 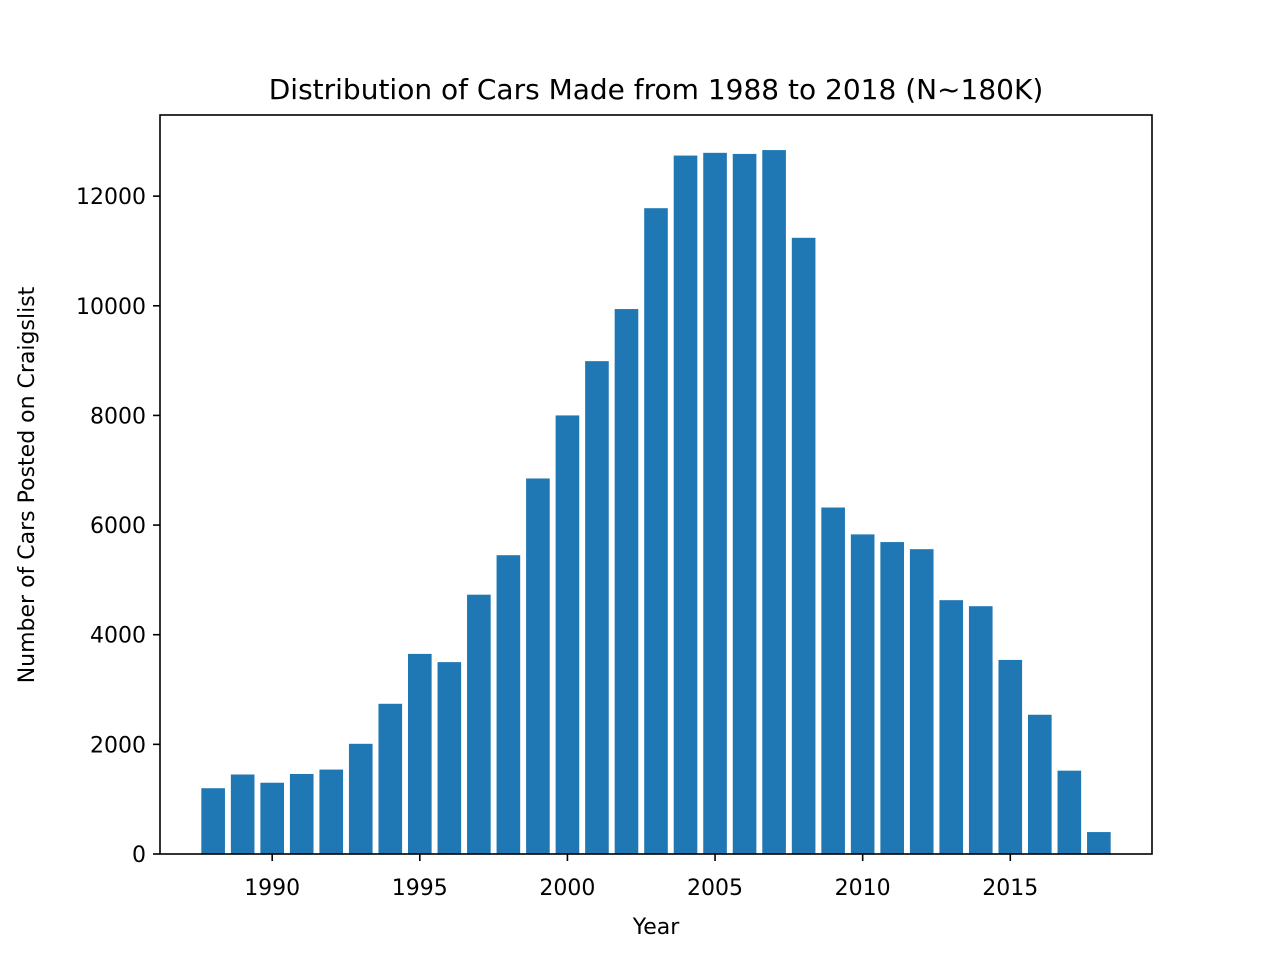 I want to click on bar-1991, so click(x=301, y=813).